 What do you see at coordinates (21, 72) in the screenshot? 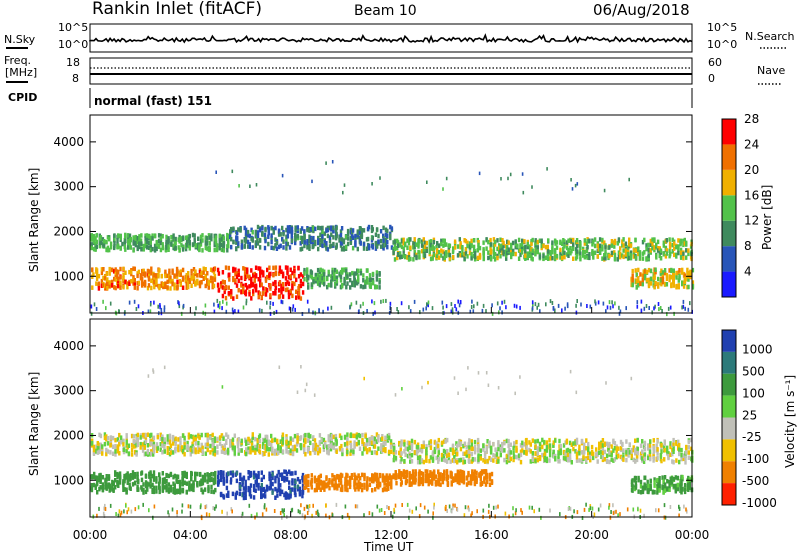
I see `freq-unit: [MHz]` at bounding box center [21, 72].